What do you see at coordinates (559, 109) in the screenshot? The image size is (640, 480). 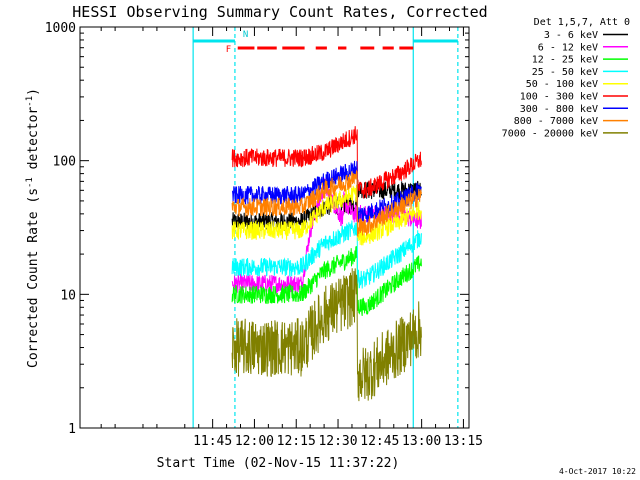 I see `legend-label: 300 - 800 keV` at bounding box center [559, 109].